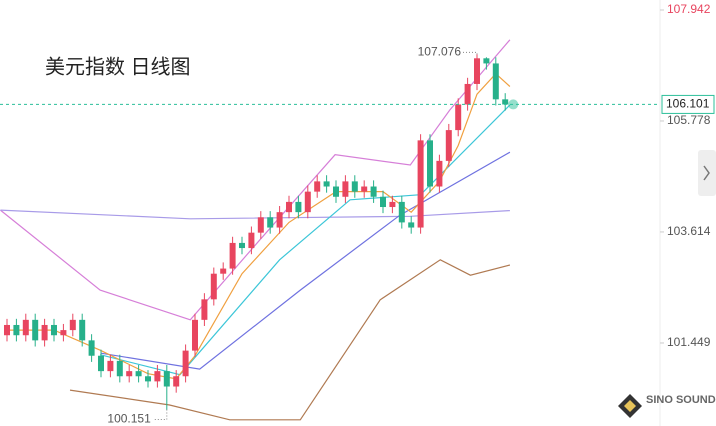  I want to click on chart-title: 美元指数 日线图, so click(118, 66).